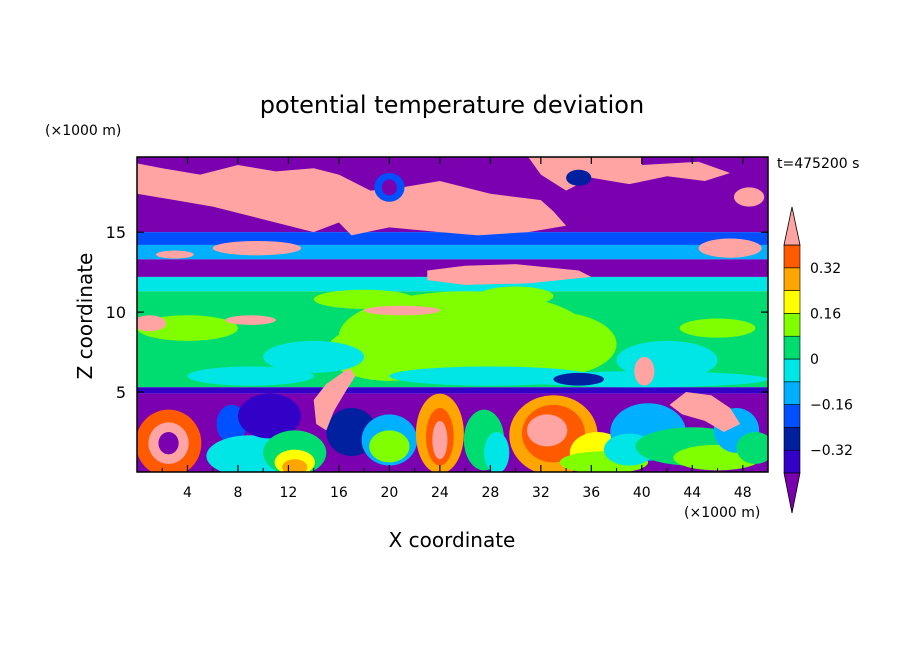 The width and height of the screenshot is (904, 658). I want to click on x-tick-label: 48, so click(743, 493).